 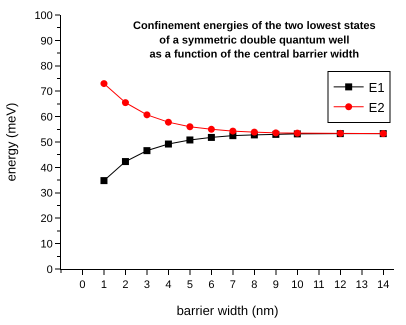 What do you see at coordinates (125, 285) in the screenshot?
I see `x-tick-label: 2` at bounding box center [125, 285].